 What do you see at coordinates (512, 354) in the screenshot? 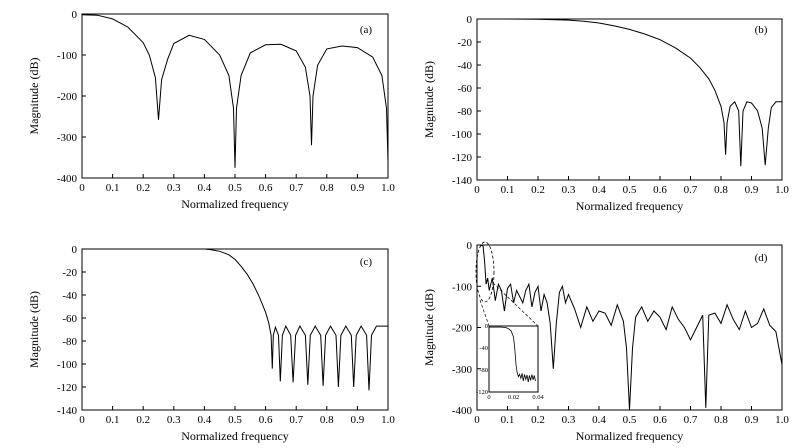
I see `inset-series-line` at bounding box center [512, 354].